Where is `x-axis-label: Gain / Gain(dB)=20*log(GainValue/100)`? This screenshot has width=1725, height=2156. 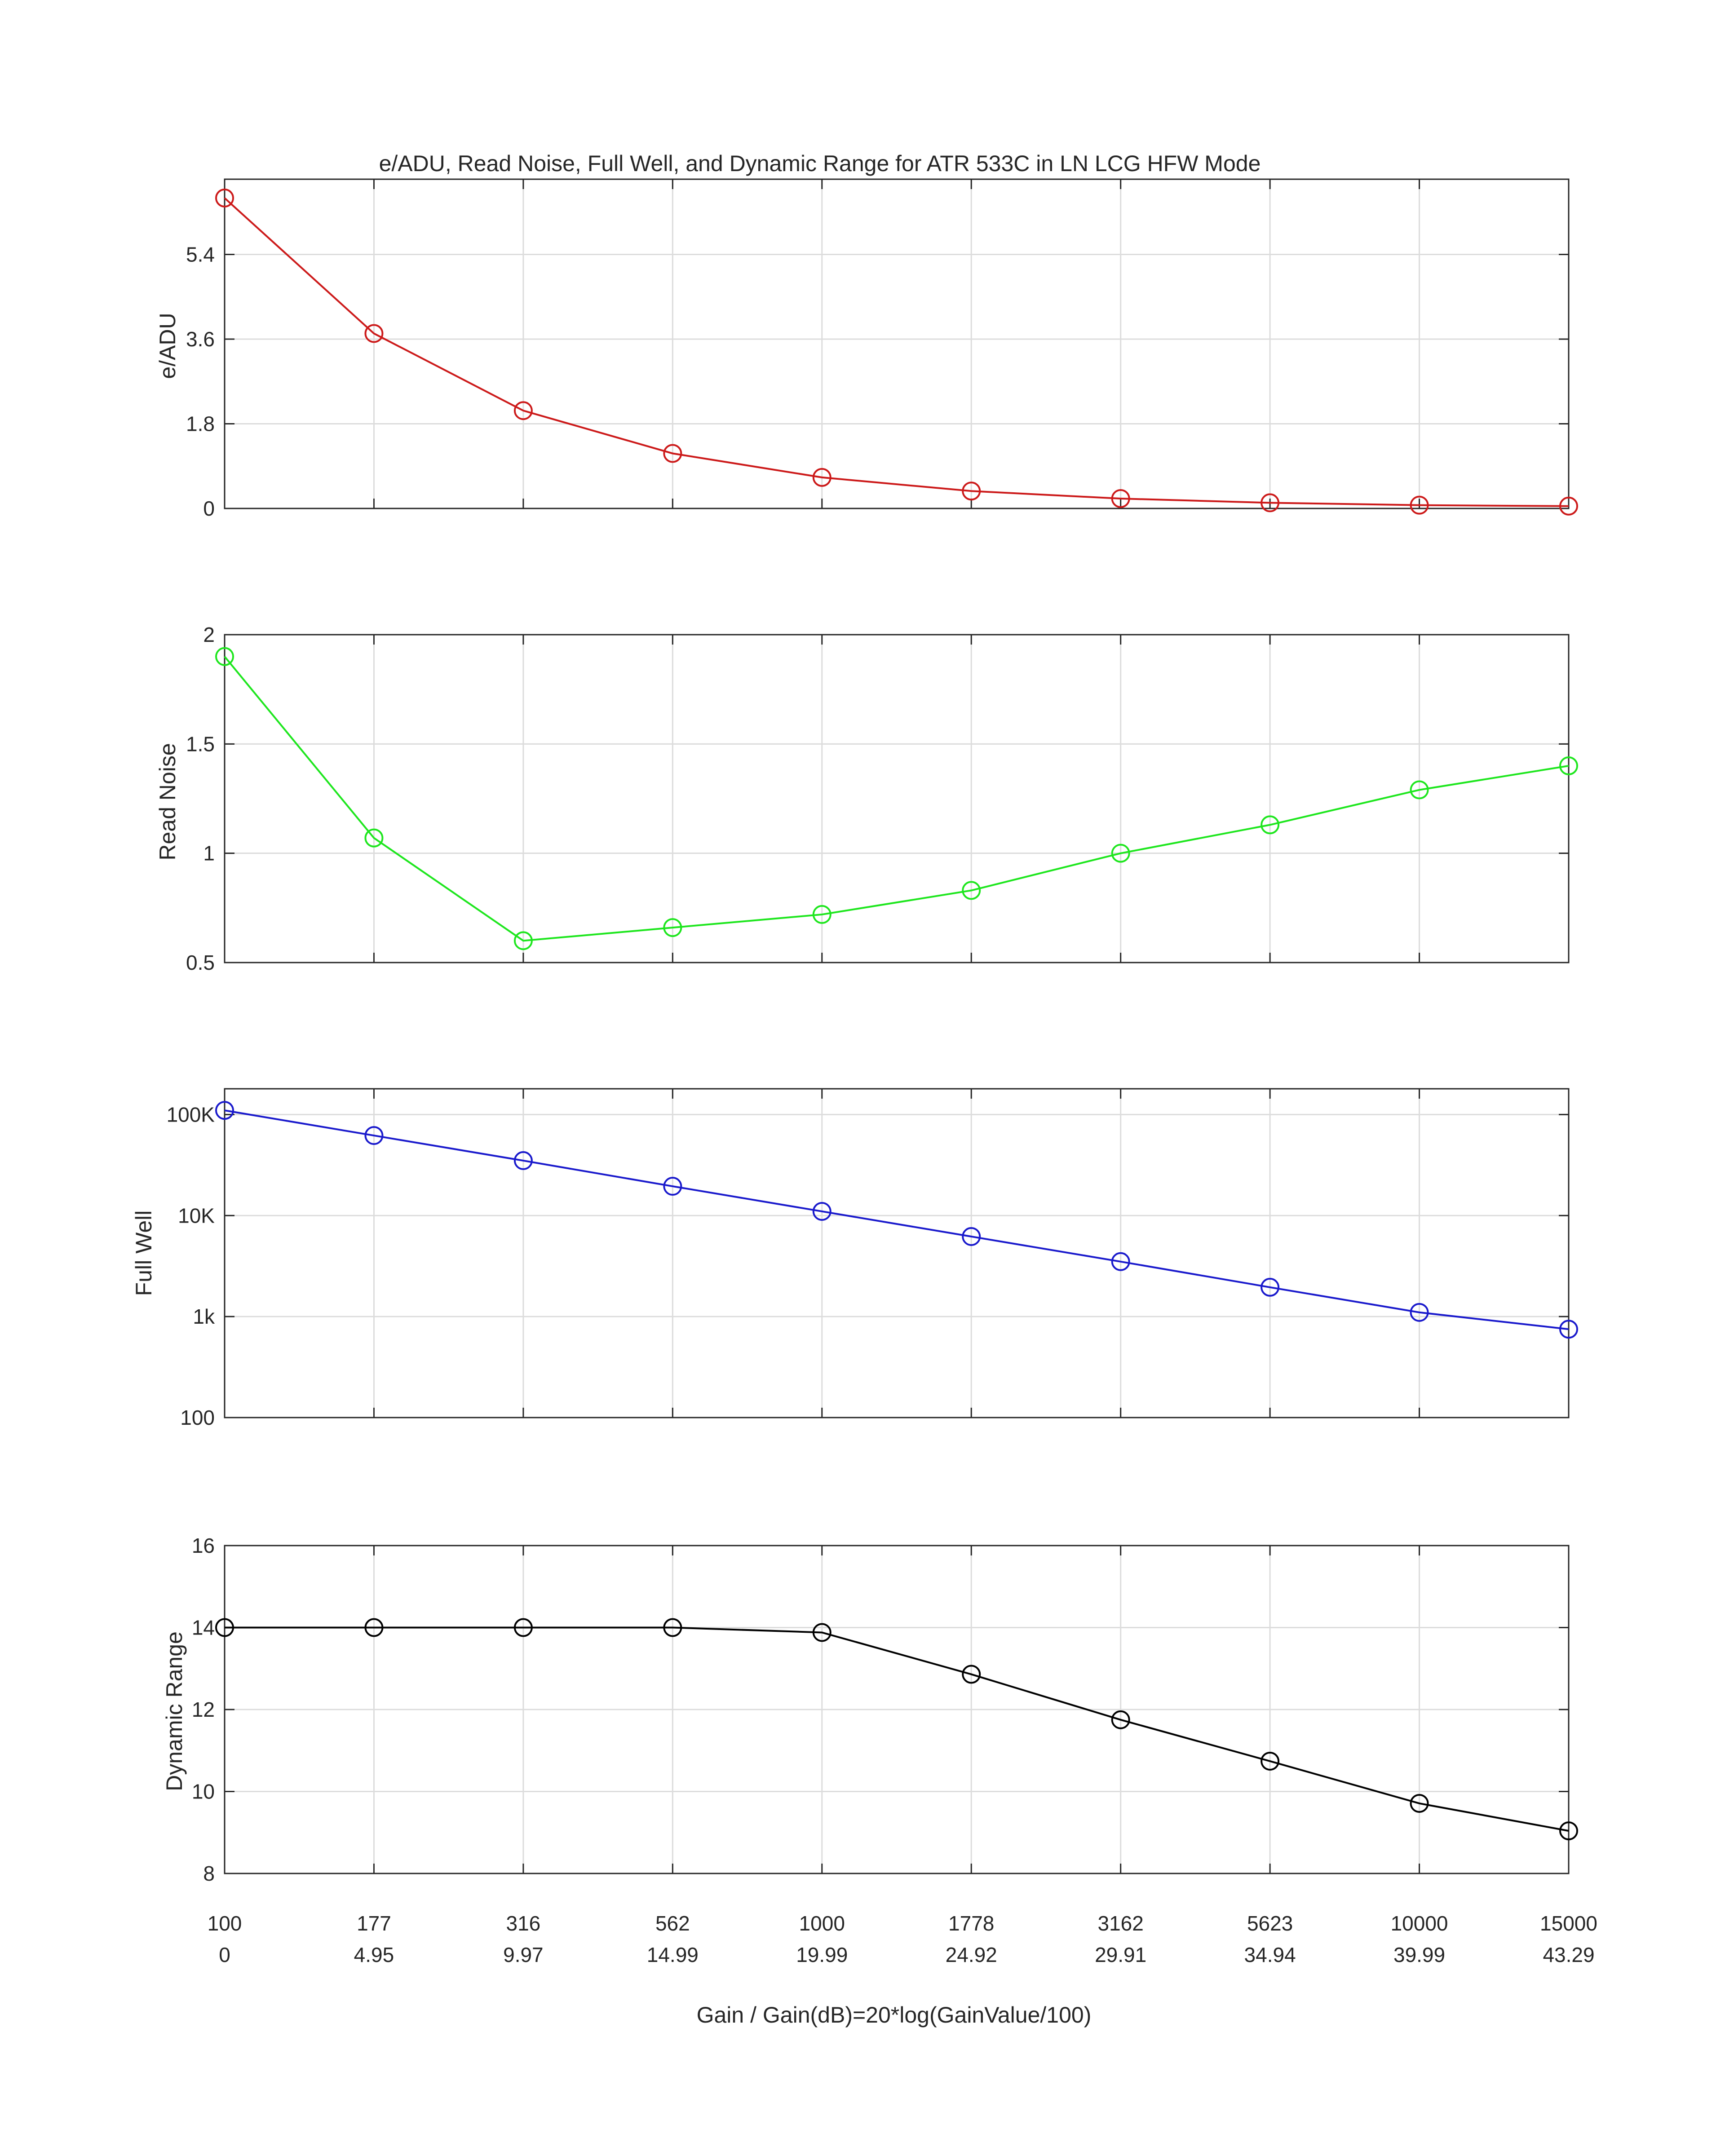 x-axis-label: Gain / Gain(dB)=20*log(GainValue/100) is located at coordinates (894, 2015).